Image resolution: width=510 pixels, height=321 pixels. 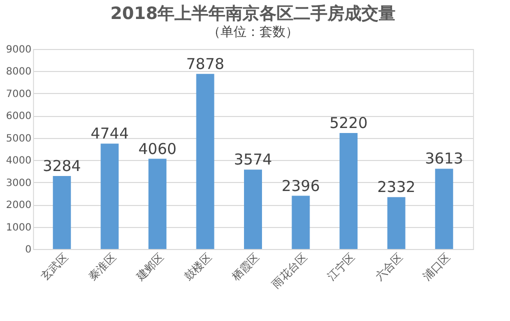 What do you see at coordinates (19, 94) in the screenshot?
I see `y-tick-label: 7000` at bounding box center [19, 94].